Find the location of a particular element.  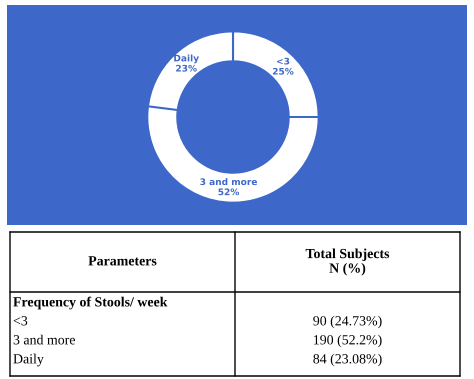

text: Parameters is located at coordinates (122, 261).